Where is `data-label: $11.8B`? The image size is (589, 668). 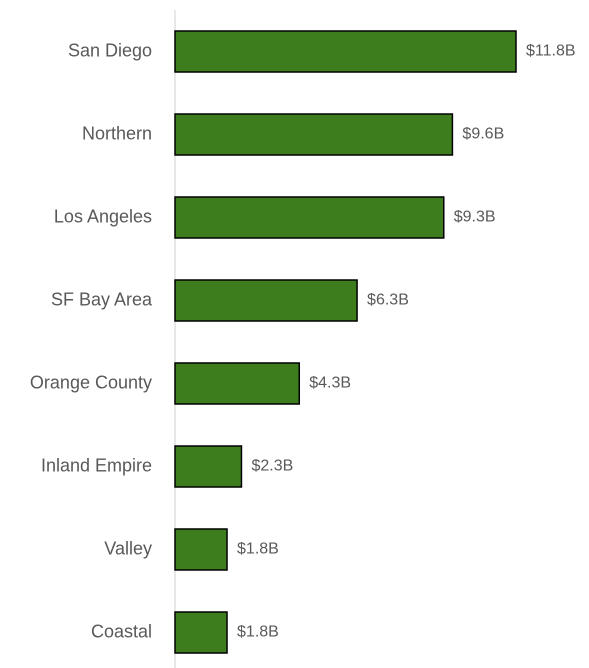 data-label: $11.8B is located at coordinates (551, 51).